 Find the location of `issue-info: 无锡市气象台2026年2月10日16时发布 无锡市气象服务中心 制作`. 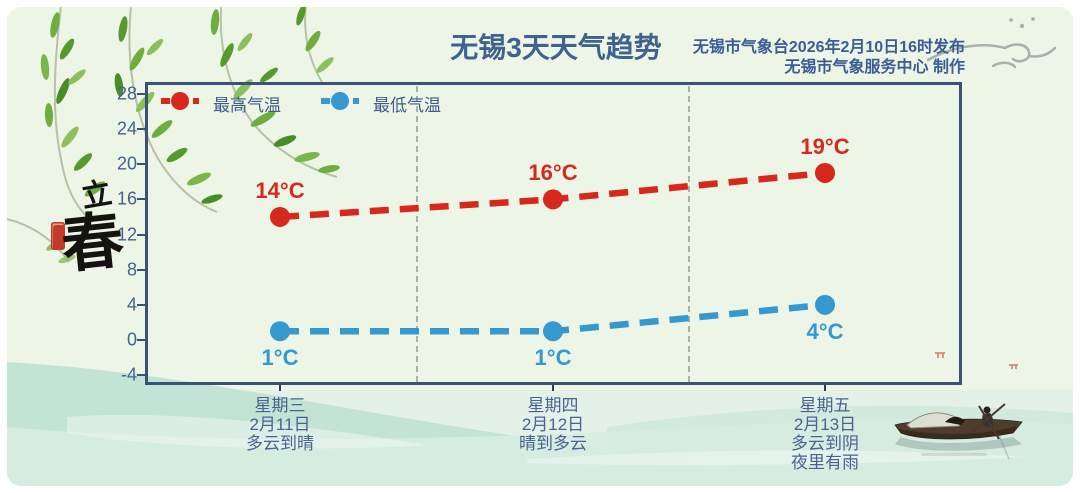

issue-info: 无锡市气象台2026年2月10日16时发布 无锡市气象服务中心 制作 is located at coordinates (829, 58).